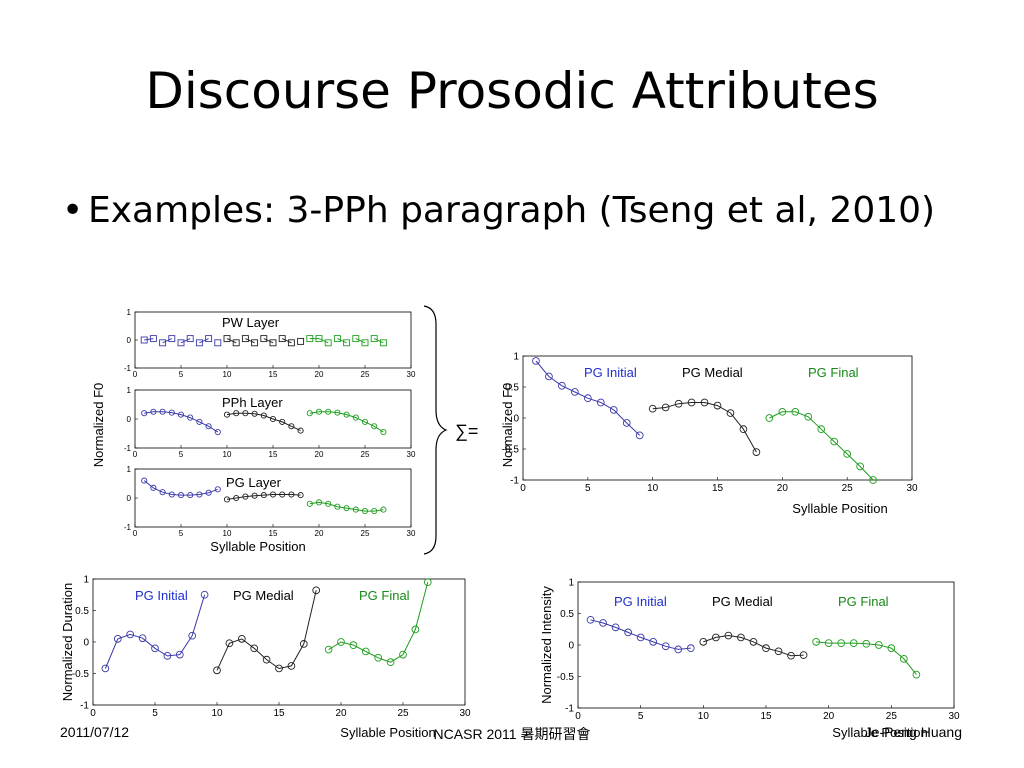  I want to click on x-tick-label: 20, so click(829, 716).